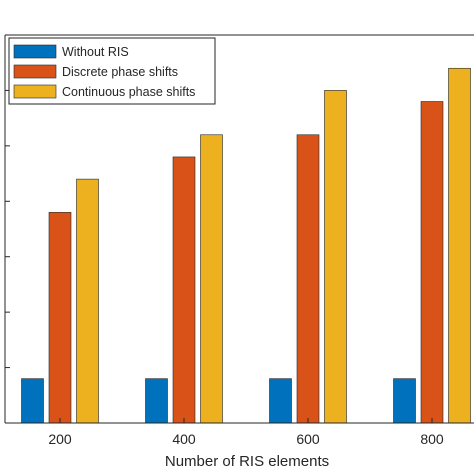 The height and width of the screenshot is (474, 474). What do you see at coordinates (247, 461) in the screenshot?
I see `x-axis-label: Number of RIS elements` at bounding box center [247, 461].